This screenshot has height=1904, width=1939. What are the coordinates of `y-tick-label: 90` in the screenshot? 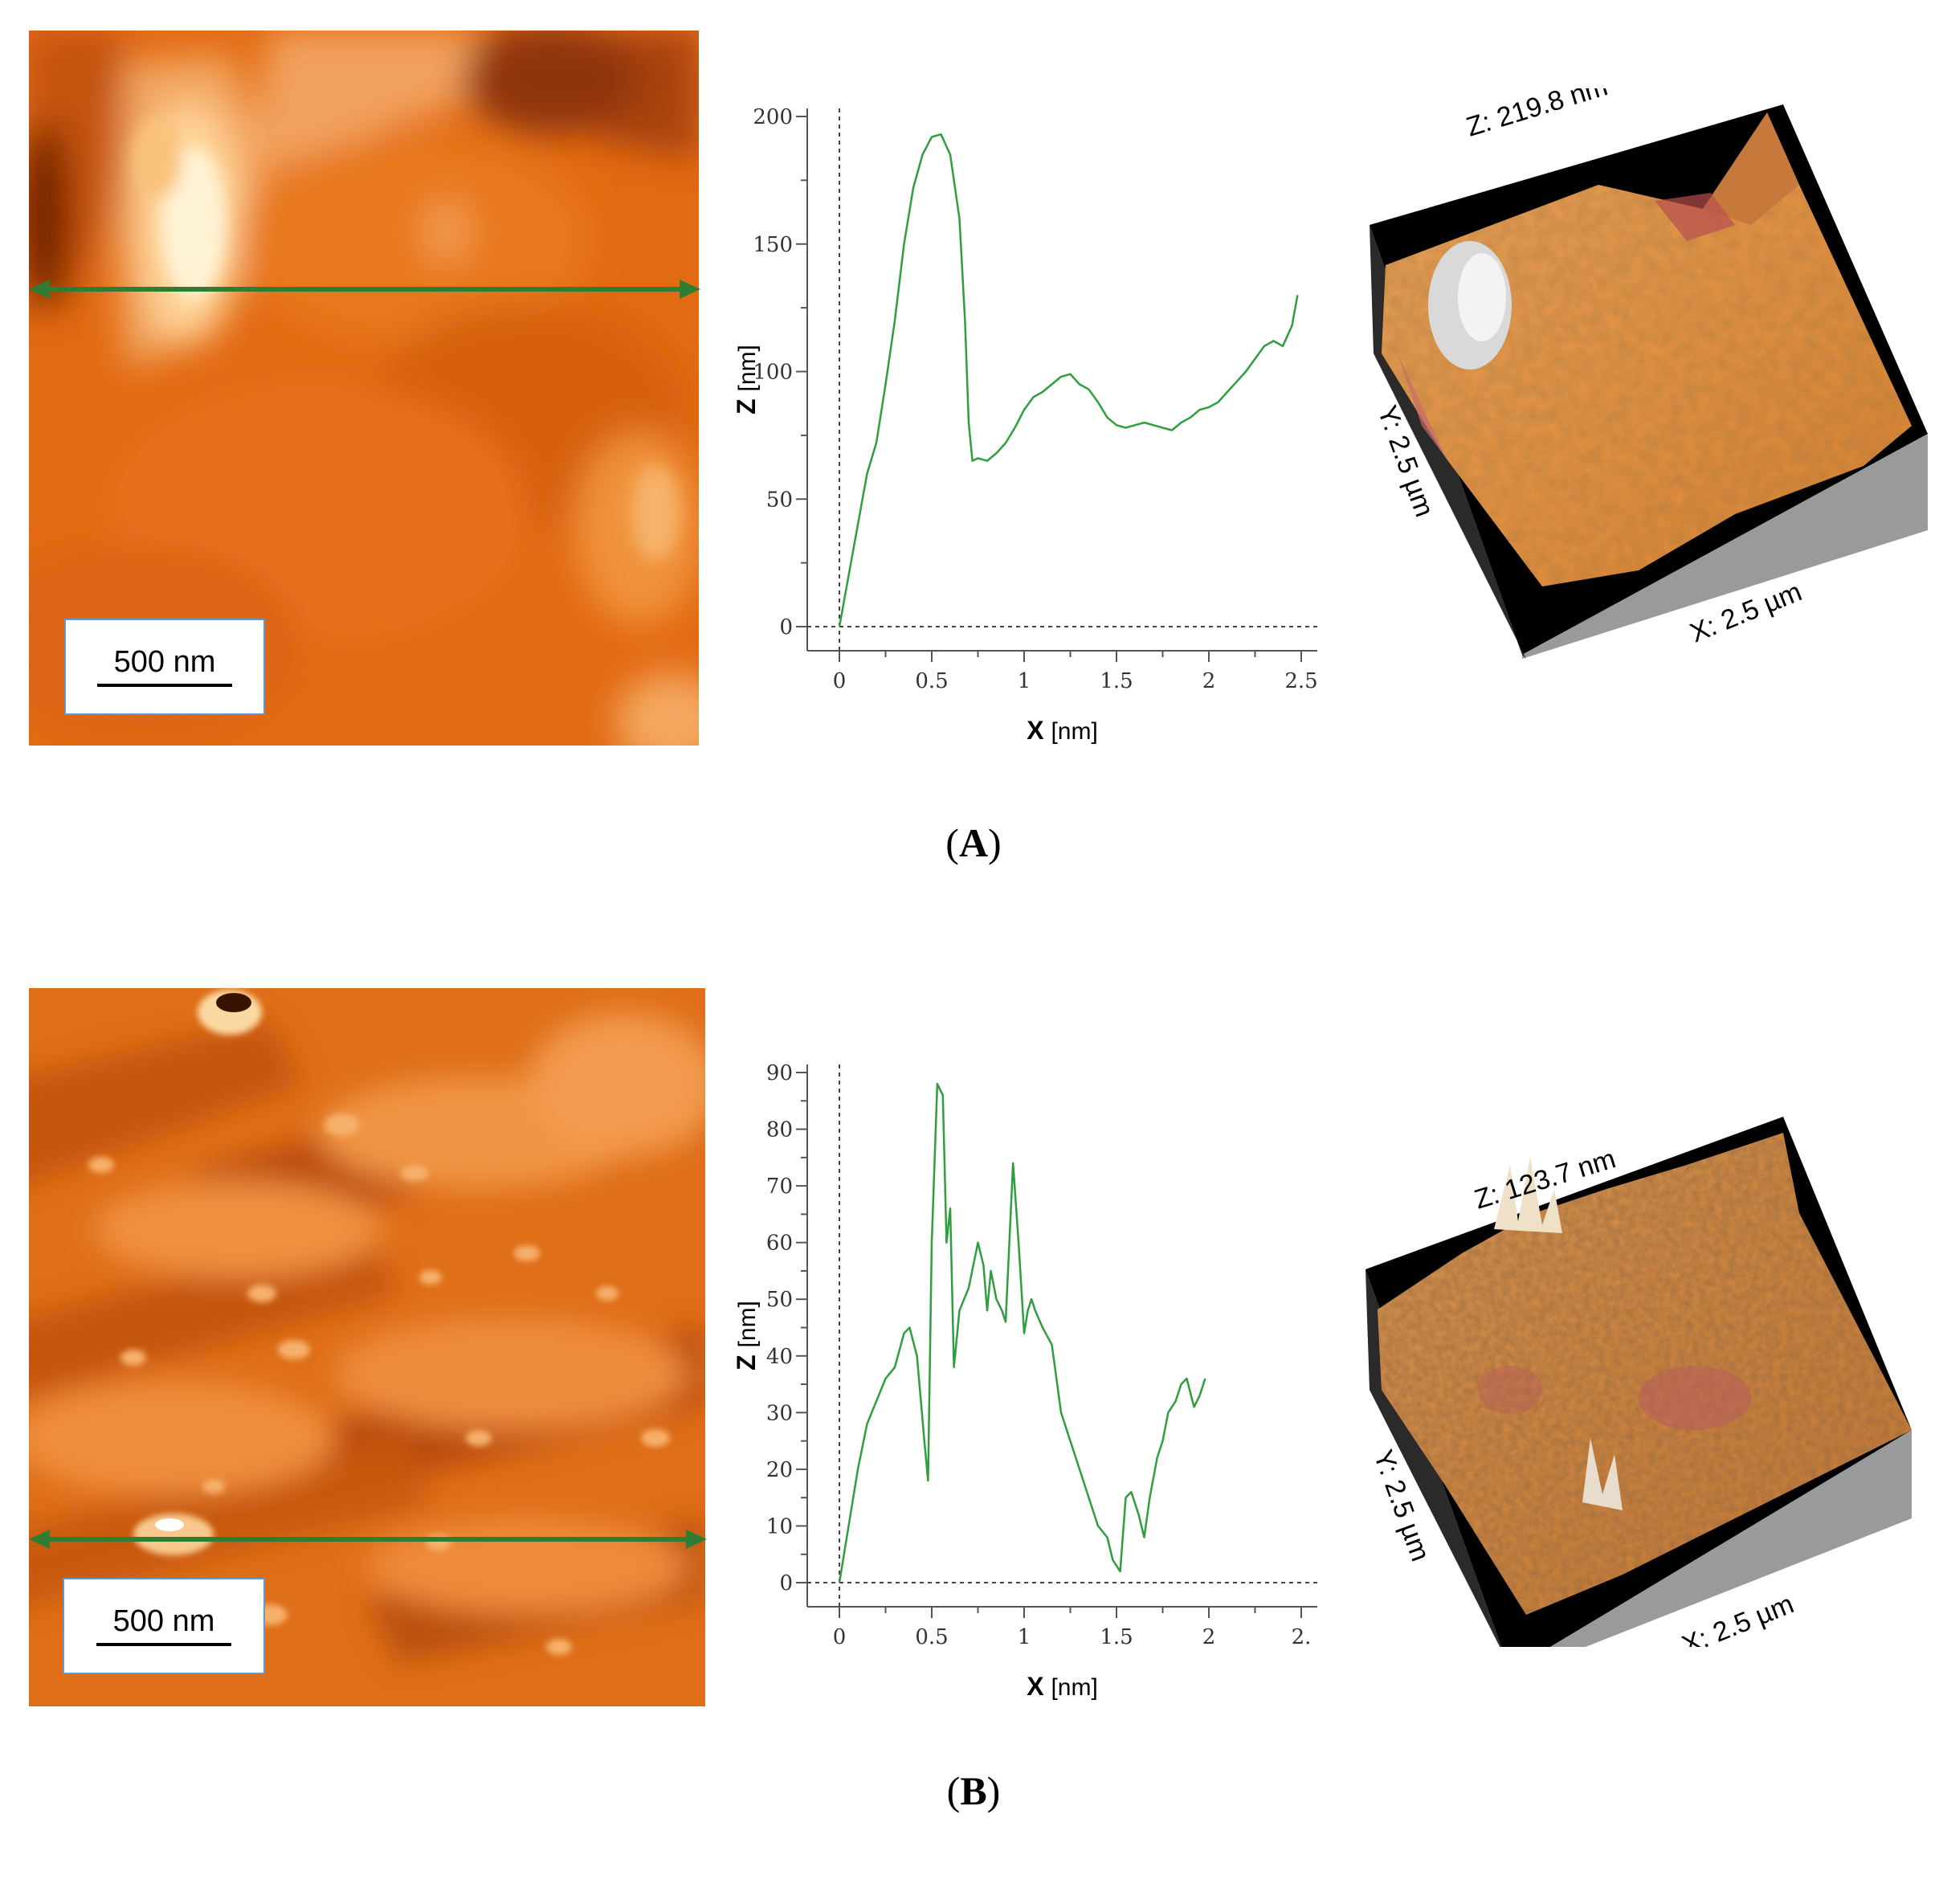 It's located at (779, 1073).